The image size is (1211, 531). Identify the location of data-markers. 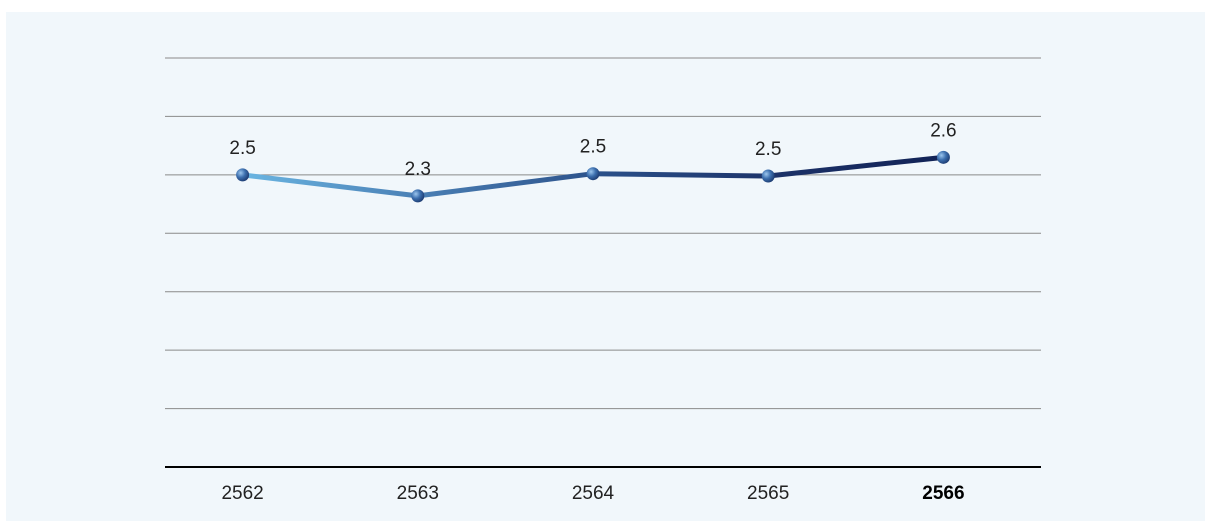
(593, 176).